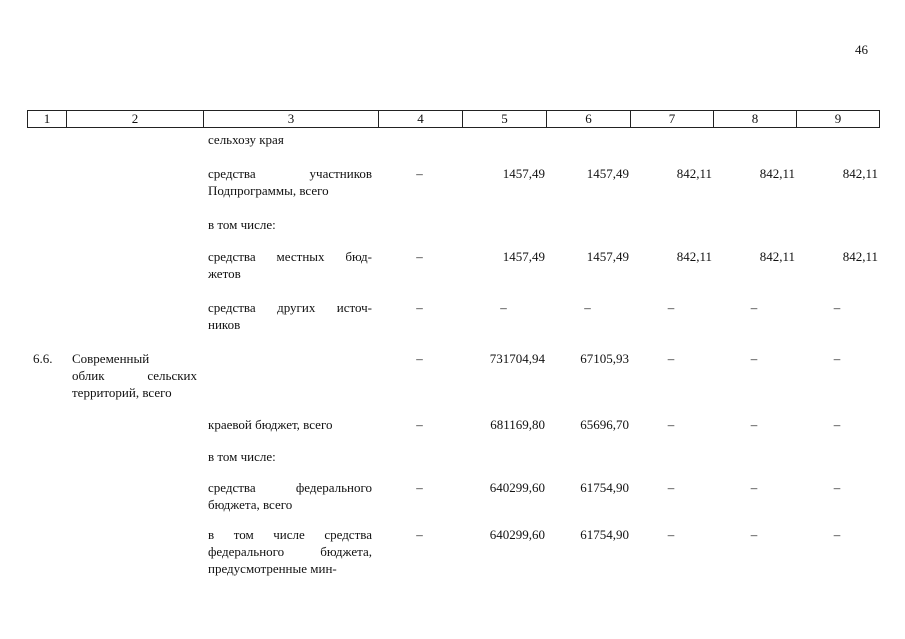 This screenshot has height=639, width=905. I want to click on header-cell: 6, so click(588, 119).